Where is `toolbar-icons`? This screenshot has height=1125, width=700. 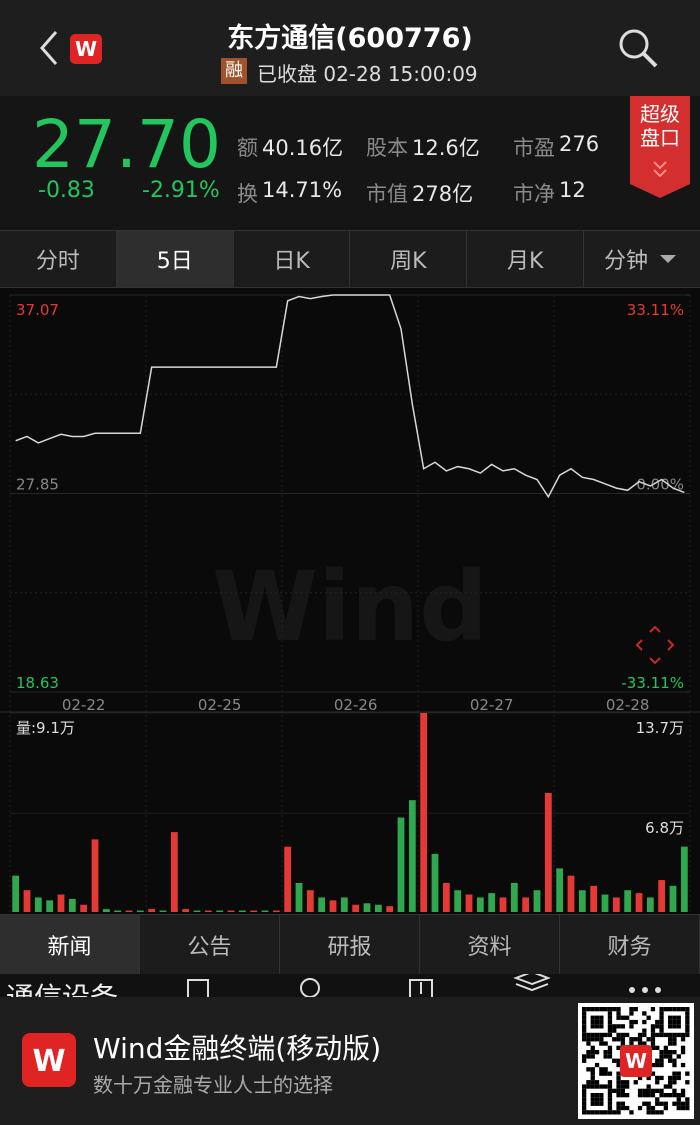 toolbar-icons is located at coordinates (424, 985).